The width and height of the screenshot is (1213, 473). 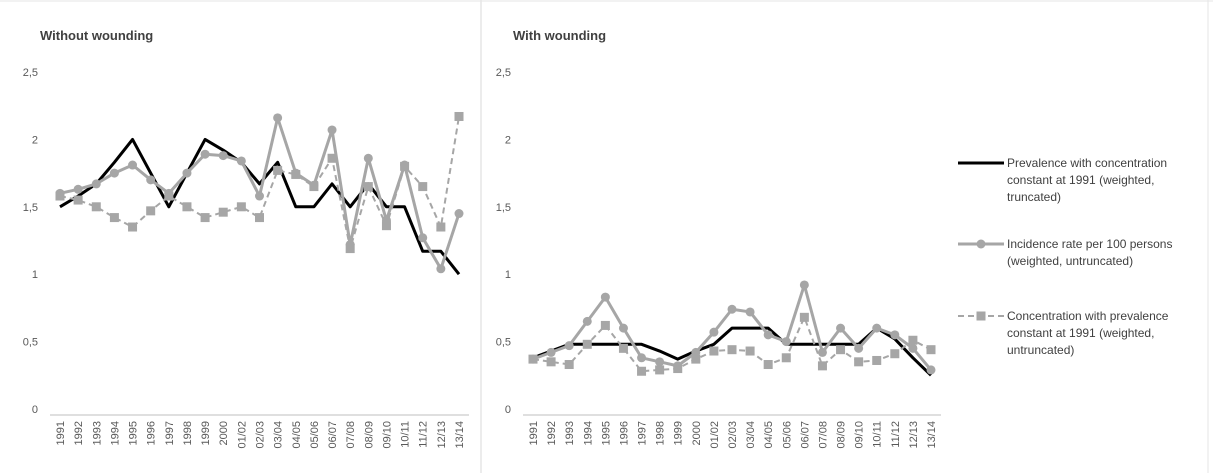 I want to click on x-tick-label: 1995, so click(x=606, y=433).